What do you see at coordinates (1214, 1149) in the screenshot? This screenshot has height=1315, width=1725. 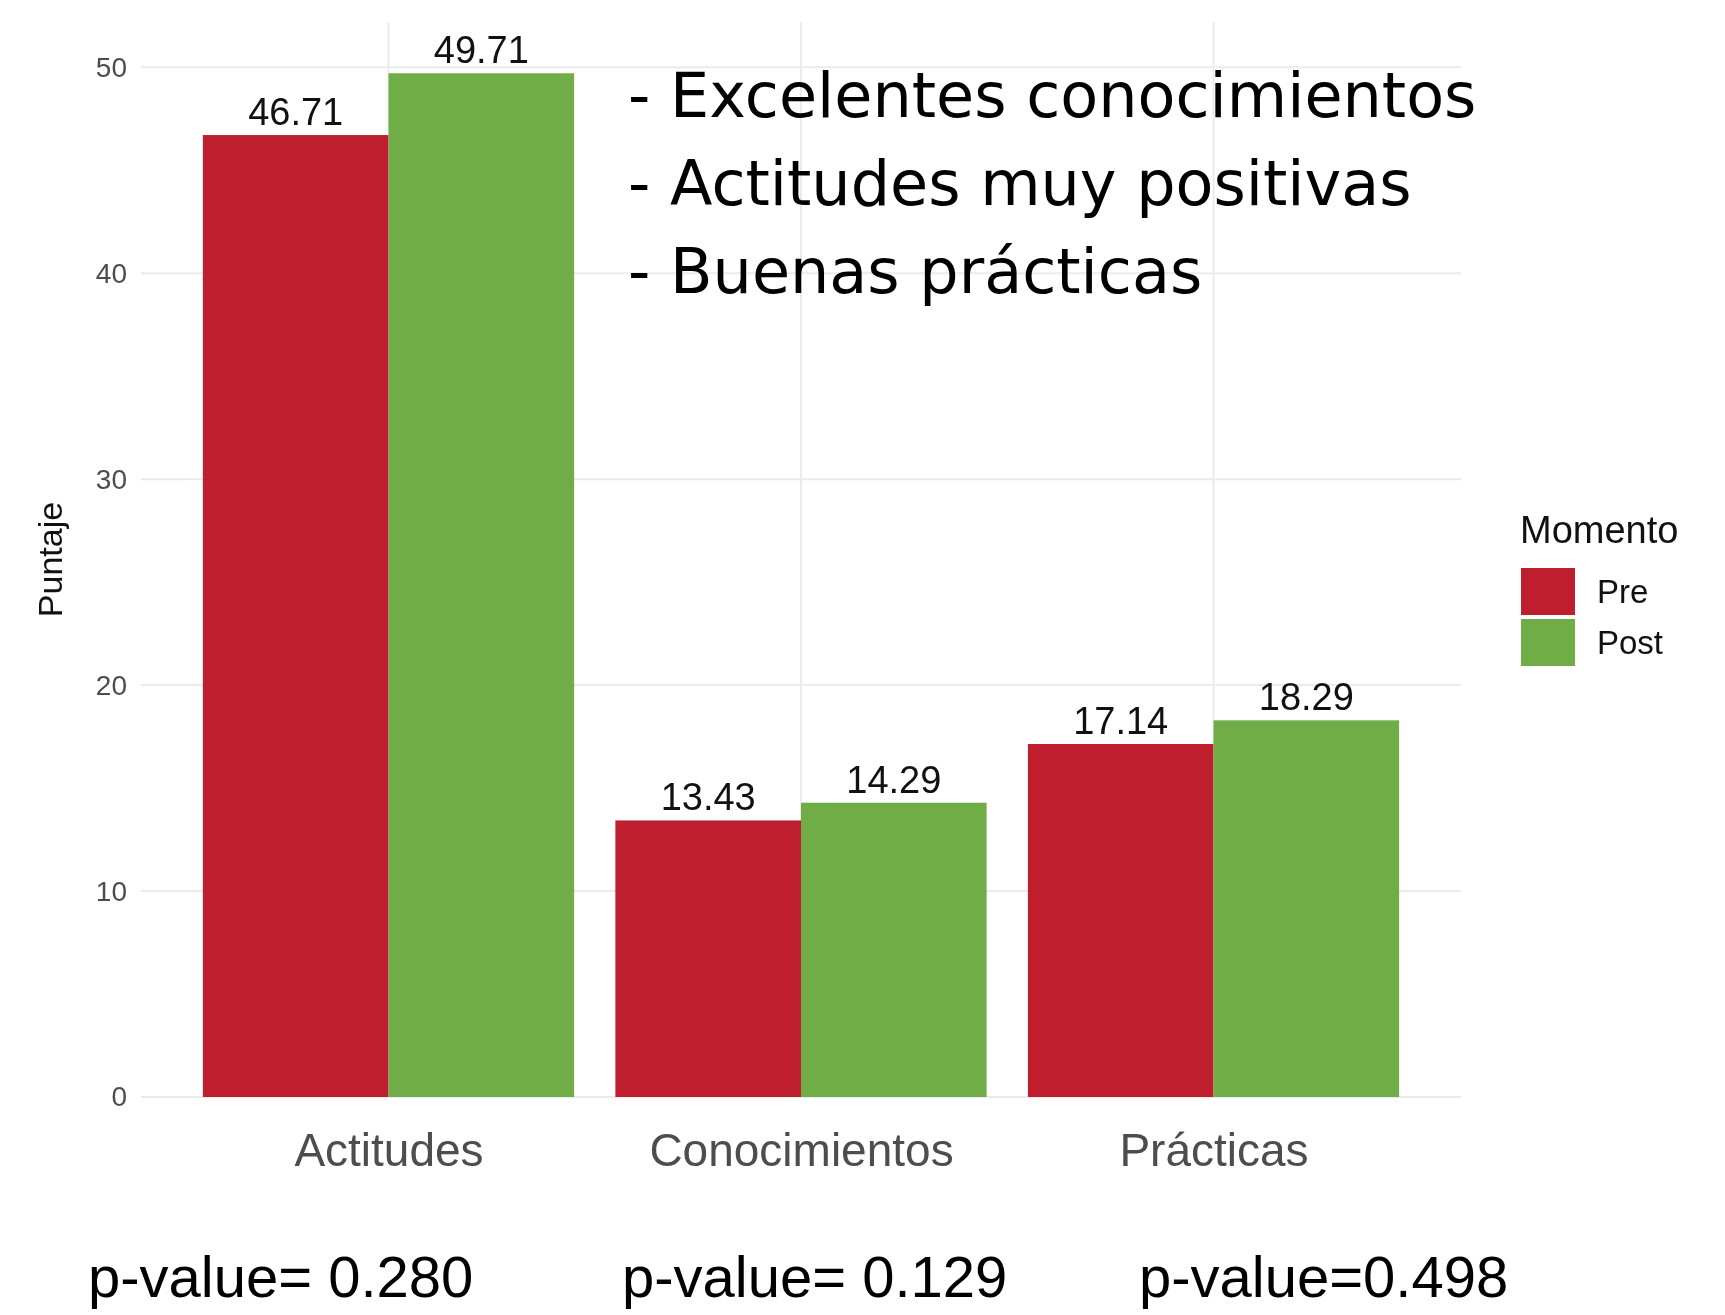 I see `x-tick-label: Prácticas` at bounding box center [1214, 1149].